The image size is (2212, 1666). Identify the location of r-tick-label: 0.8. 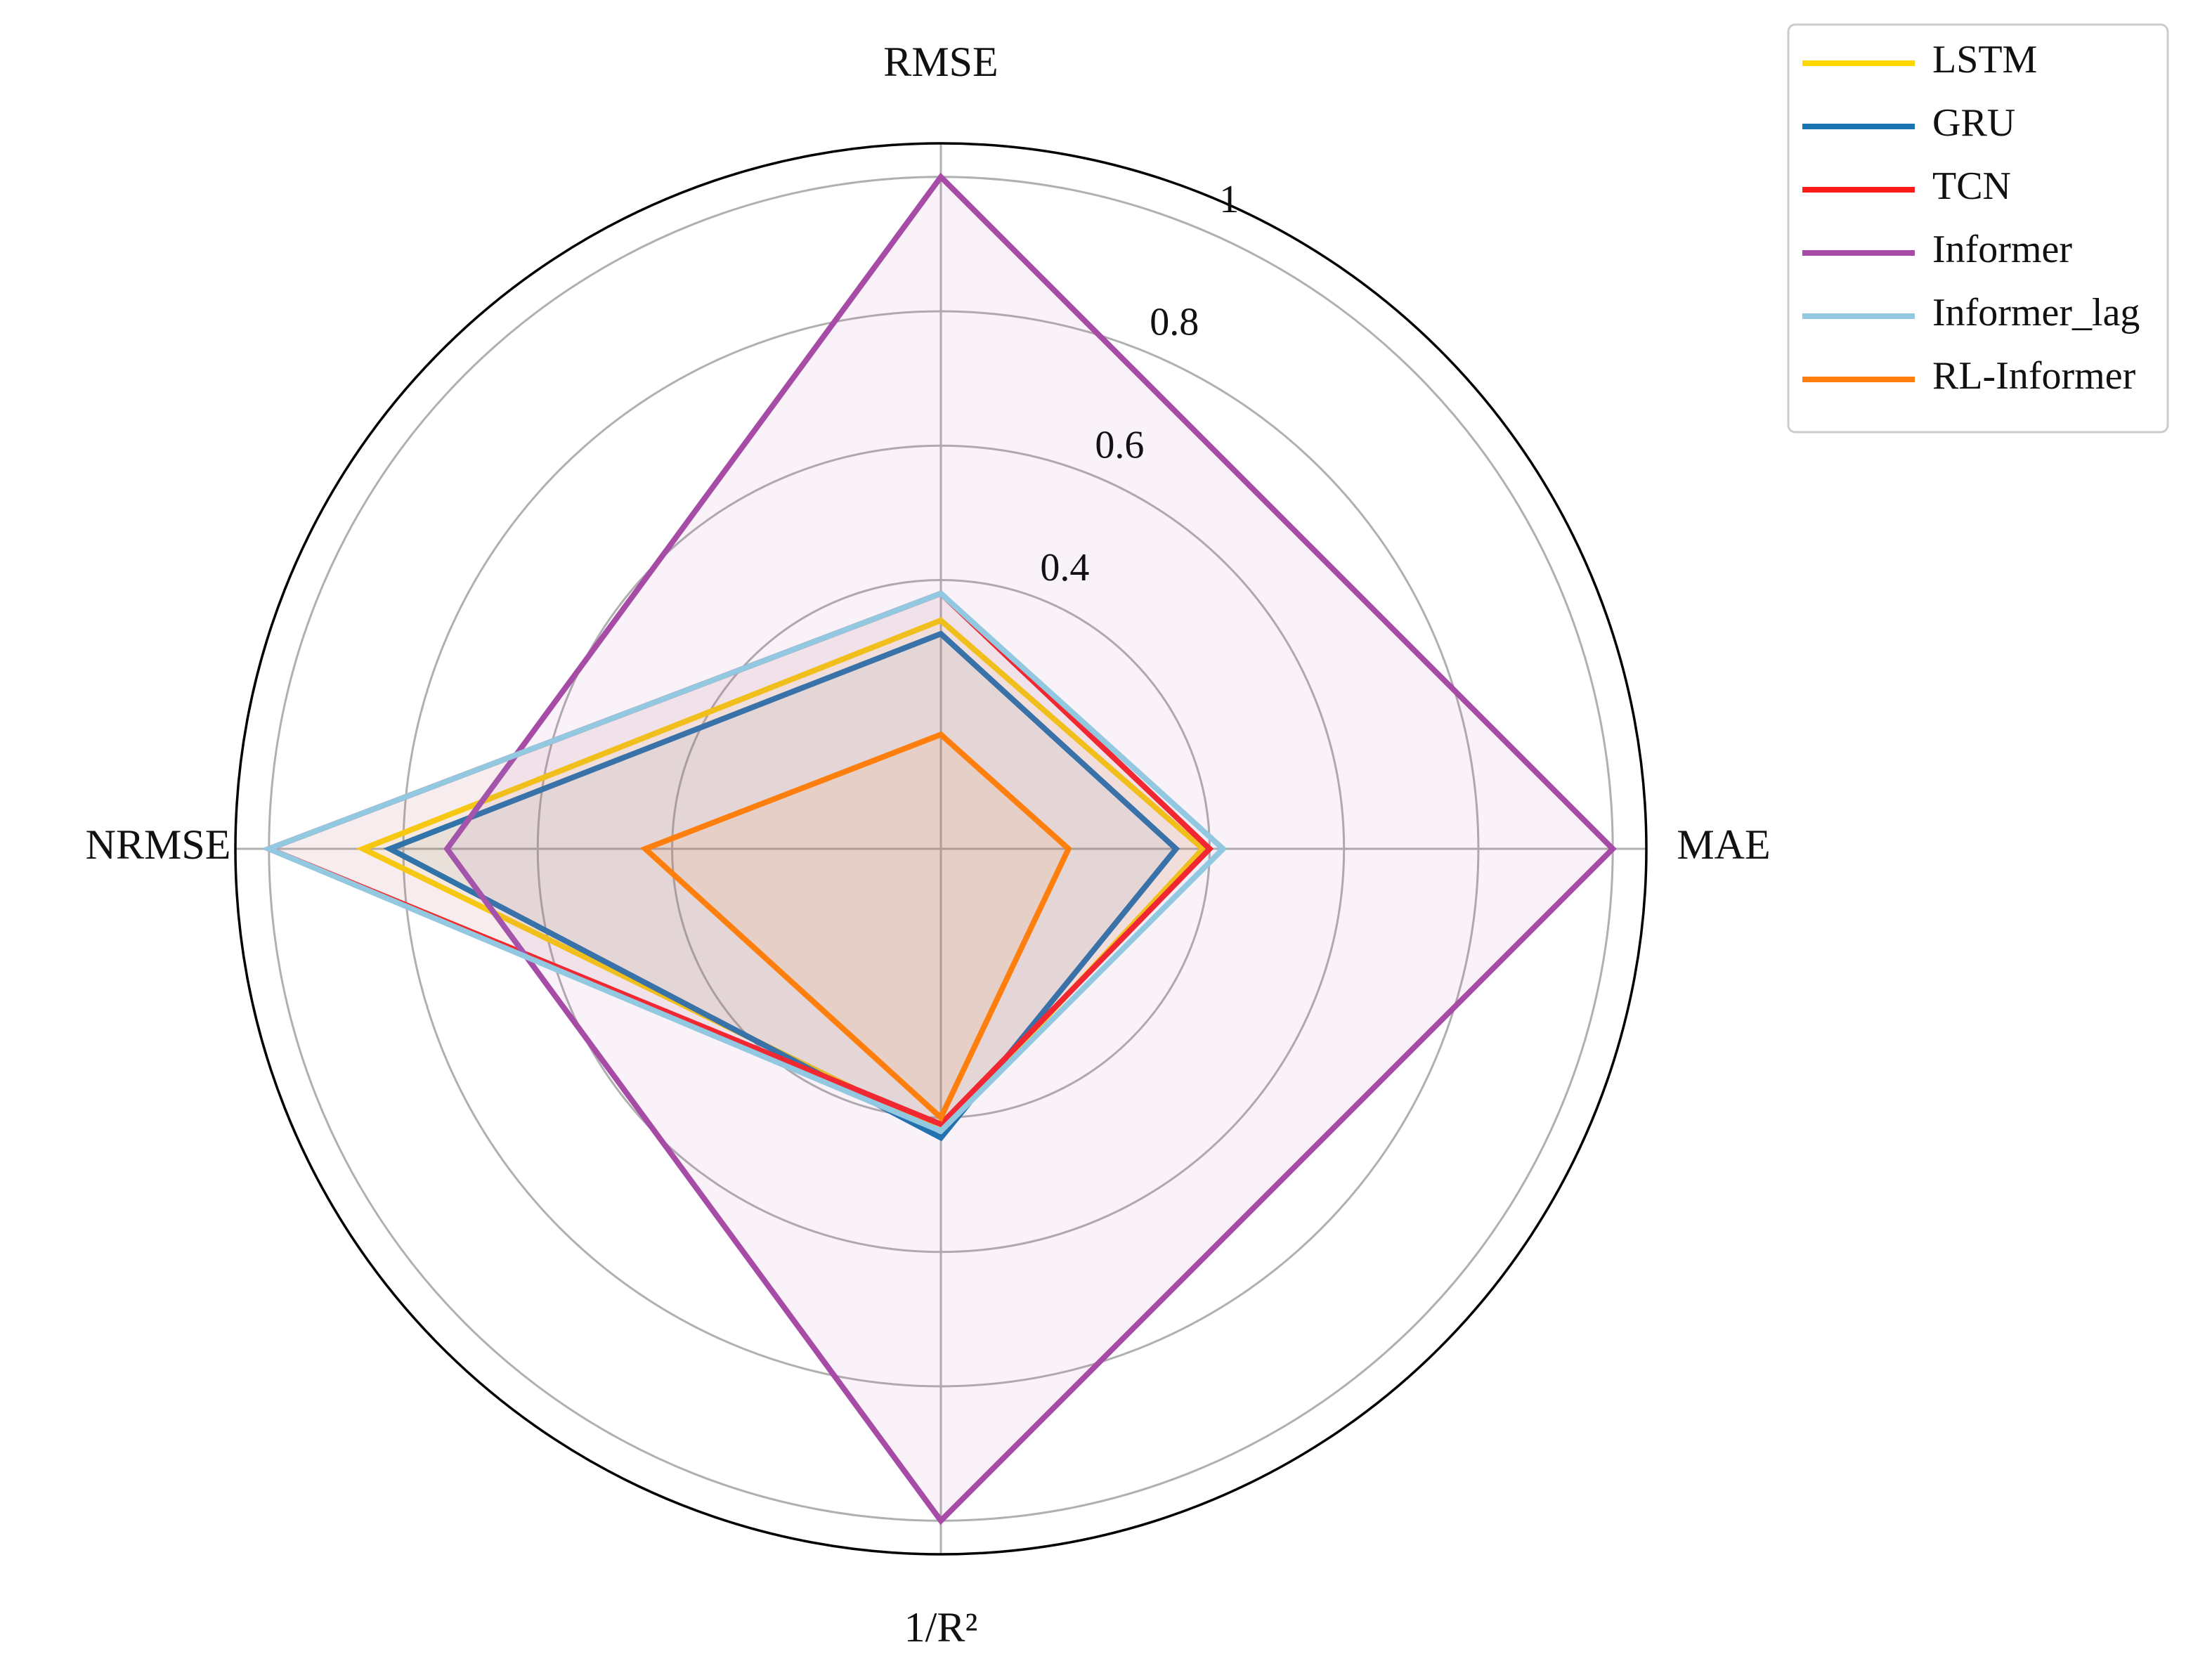
(1174, 322).